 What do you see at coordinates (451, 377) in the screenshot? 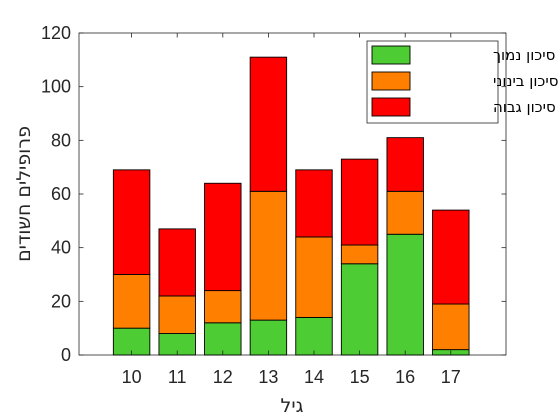
I see `x-tick-label: 17` at bounding box center [451, 377].